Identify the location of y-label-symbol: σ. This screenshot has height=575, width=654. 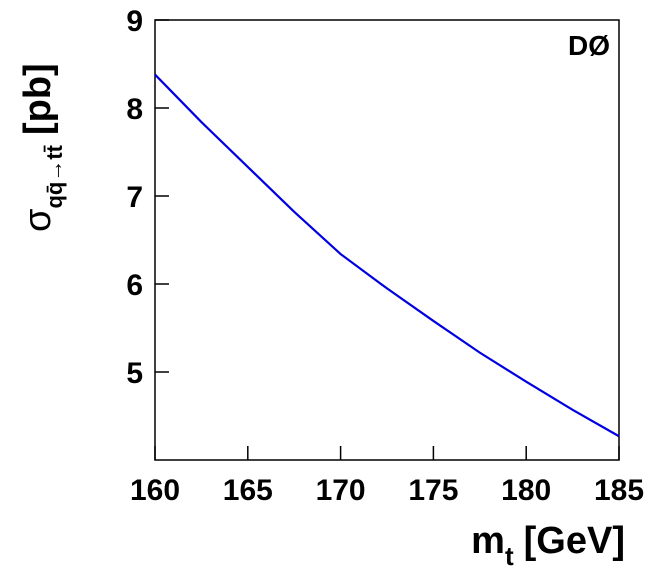
(38, 220).